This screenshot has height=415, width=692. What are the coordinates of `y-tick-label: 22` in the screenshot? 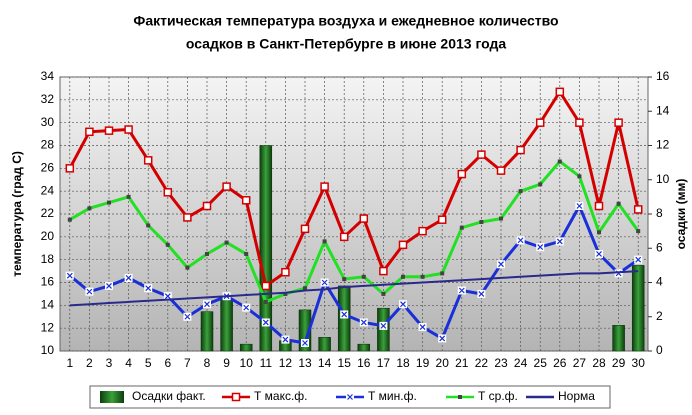 It's located at (48, 213).